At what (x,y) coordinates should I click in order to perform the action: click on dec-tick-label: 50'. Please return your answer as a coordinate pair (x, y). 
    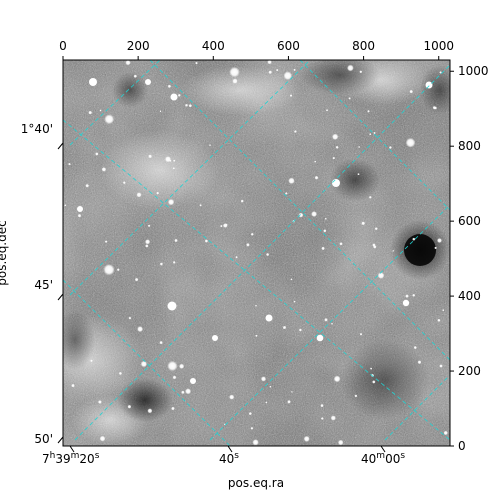
    Looking at the image, I should click on (43, 439).